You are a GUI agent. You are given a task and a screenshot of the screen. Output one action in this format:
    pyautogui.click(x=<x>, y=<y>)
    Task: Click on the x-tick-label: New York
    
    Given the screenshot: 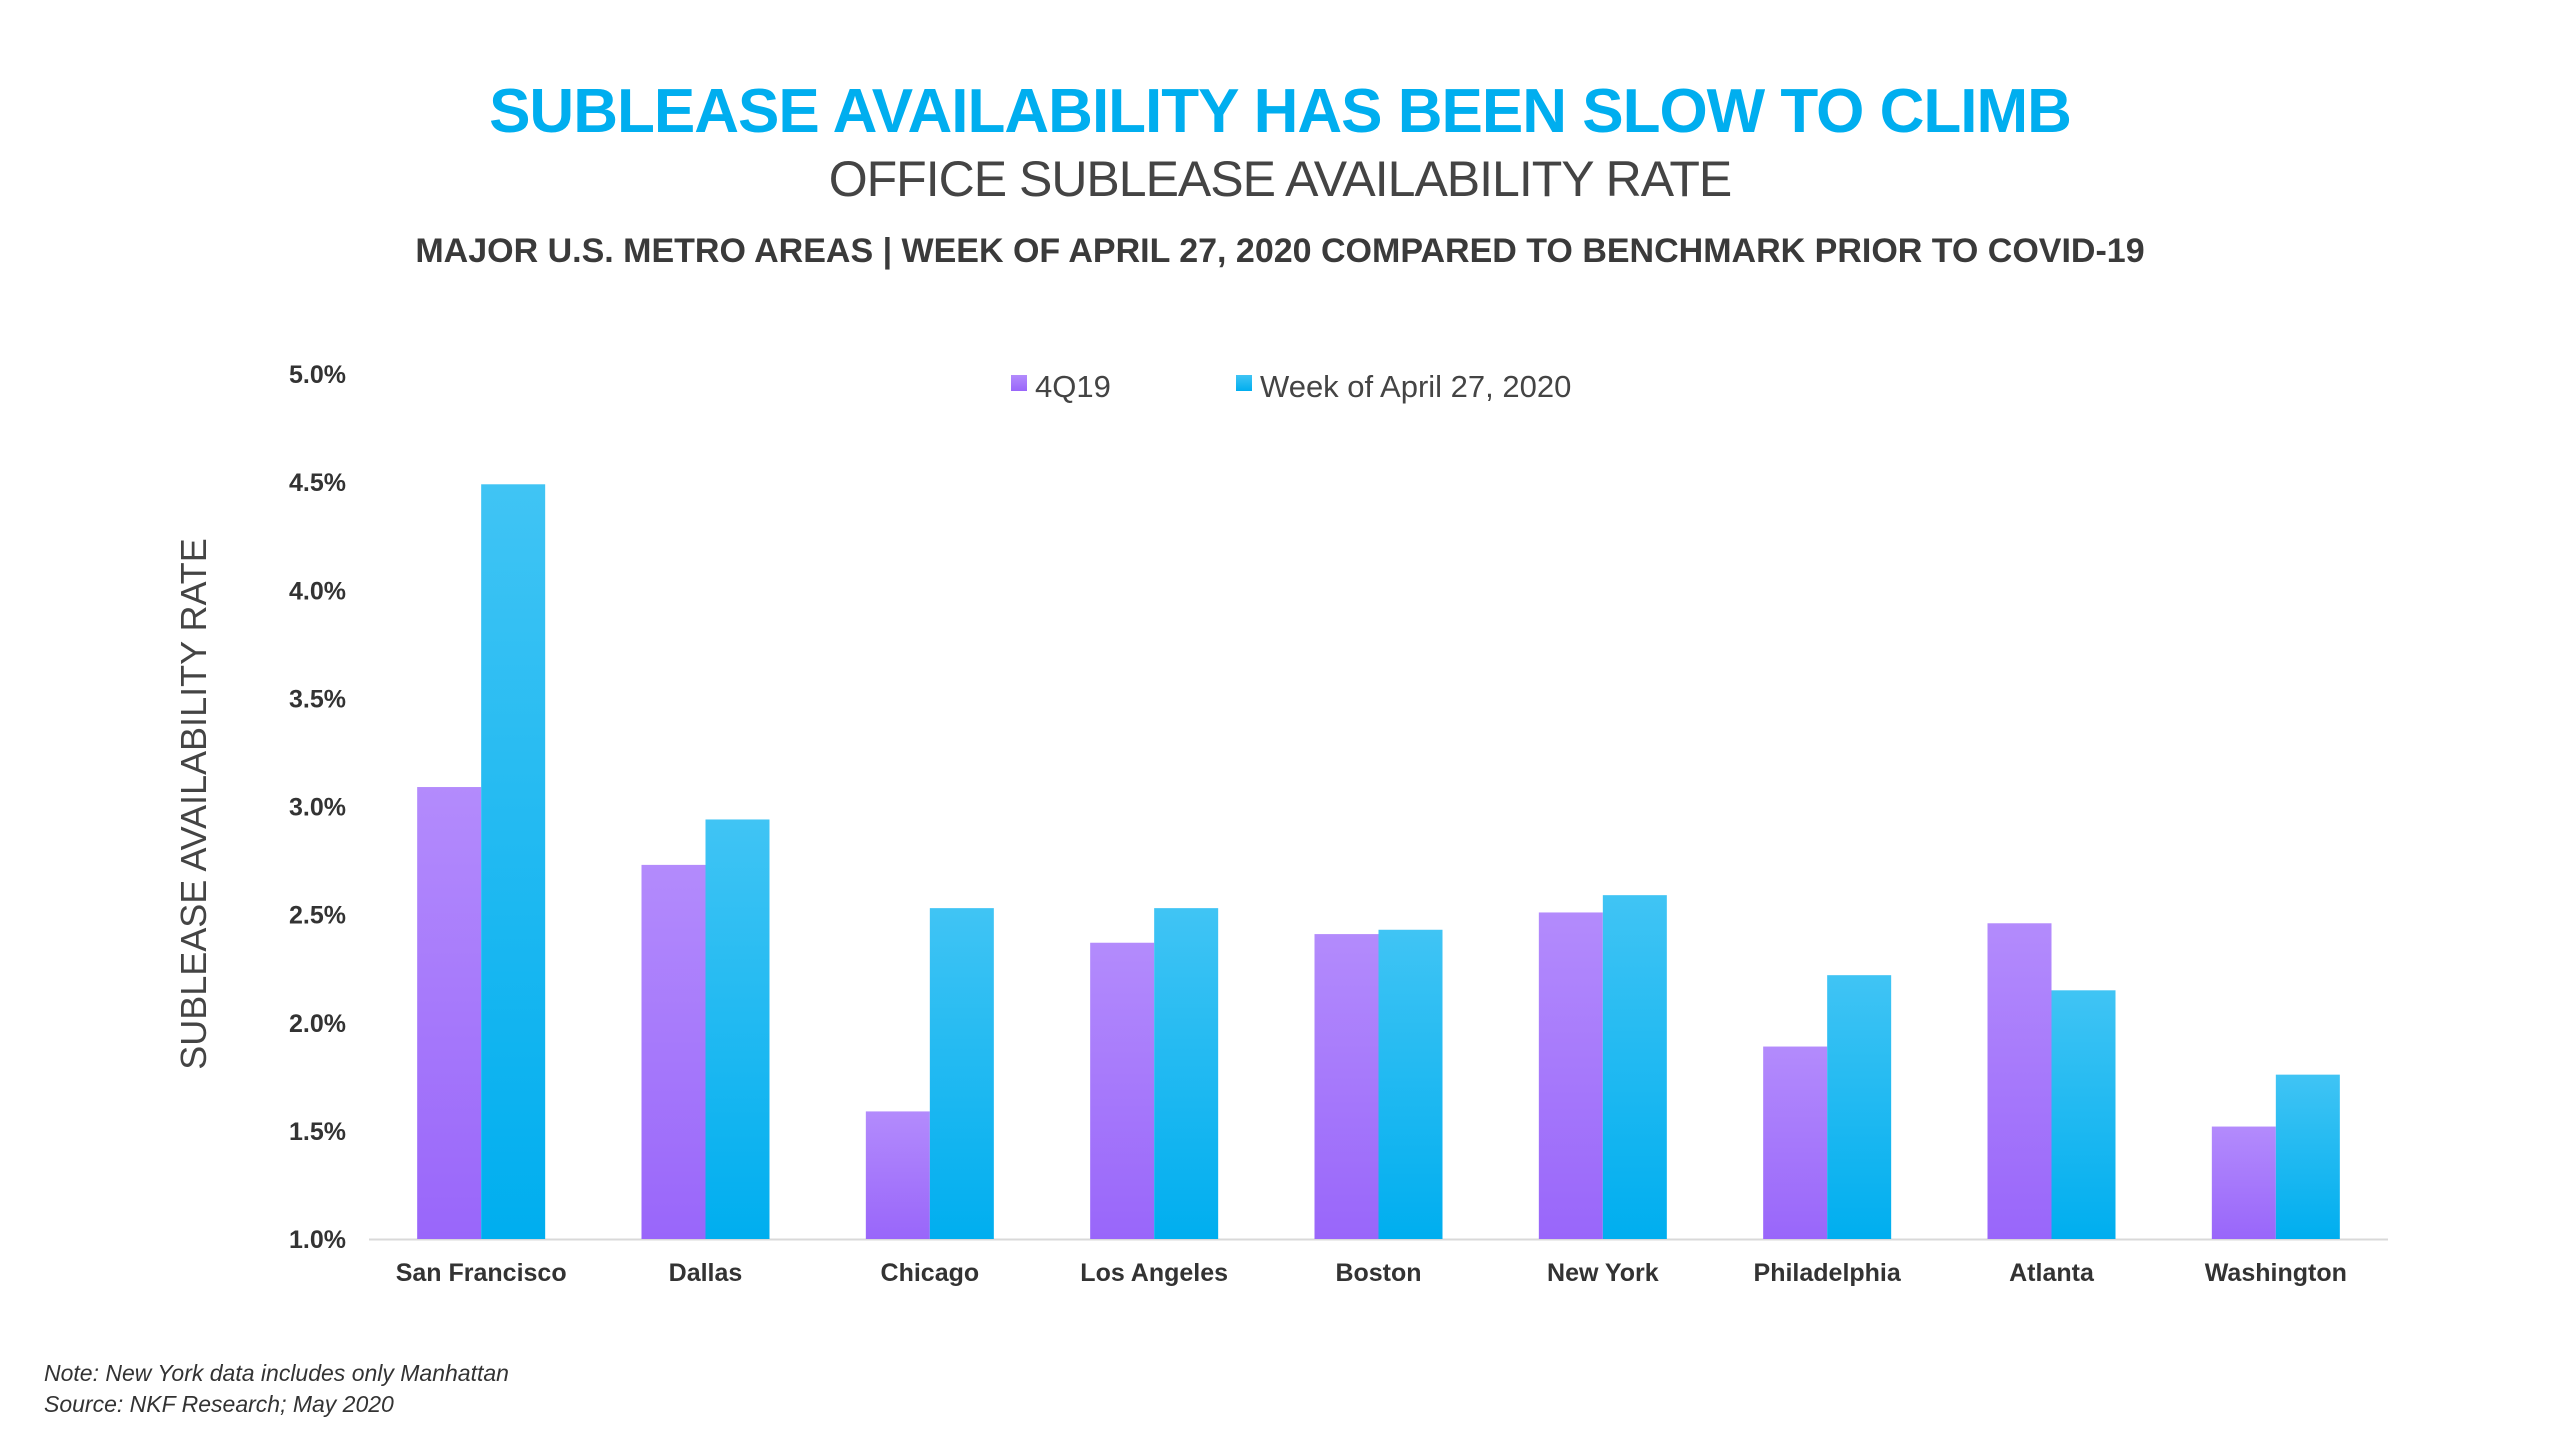 What is the action you would take?
    pyautogui.click(x=1603, y=1273)
    